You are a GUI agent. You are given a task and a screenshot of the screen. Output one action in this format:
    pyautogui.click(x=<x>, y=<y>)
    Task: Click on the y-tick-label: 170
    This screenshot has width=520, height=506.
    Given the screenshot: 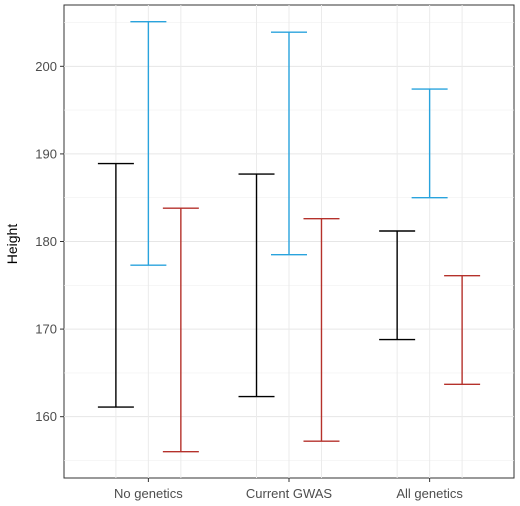 What is the action you would take?
    pyautogui.click(x=46, y=329)
    